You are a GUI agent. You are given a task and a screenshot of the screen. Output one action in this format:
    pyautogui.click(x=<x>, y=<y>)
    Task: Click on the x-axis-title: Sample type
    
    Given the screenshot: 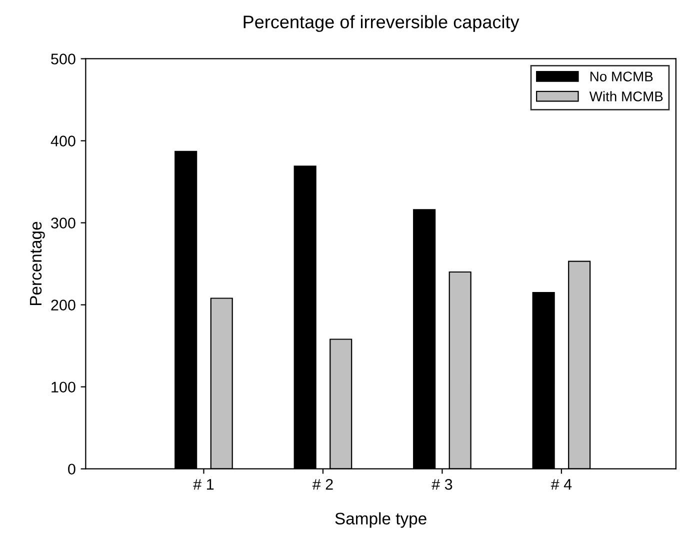 What is the action you would take?
    pyautogui.click(x=380, y=520)
    